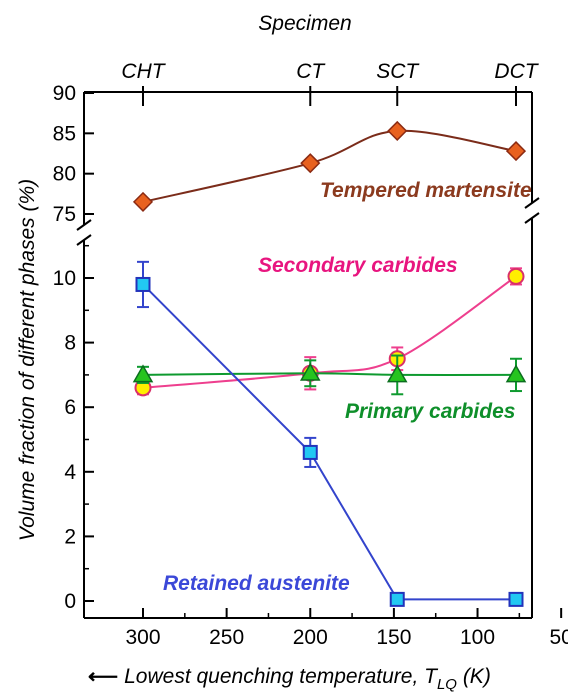 Image resolution: width=568 pixels, height=696 pixels. I want to click on series-secondary-carbides, so click(329, 332).